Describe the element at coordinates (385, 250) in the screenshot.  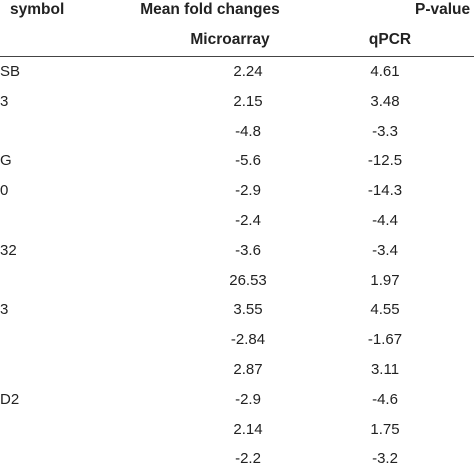
I see `qpcr-value: -3.4` at that location.